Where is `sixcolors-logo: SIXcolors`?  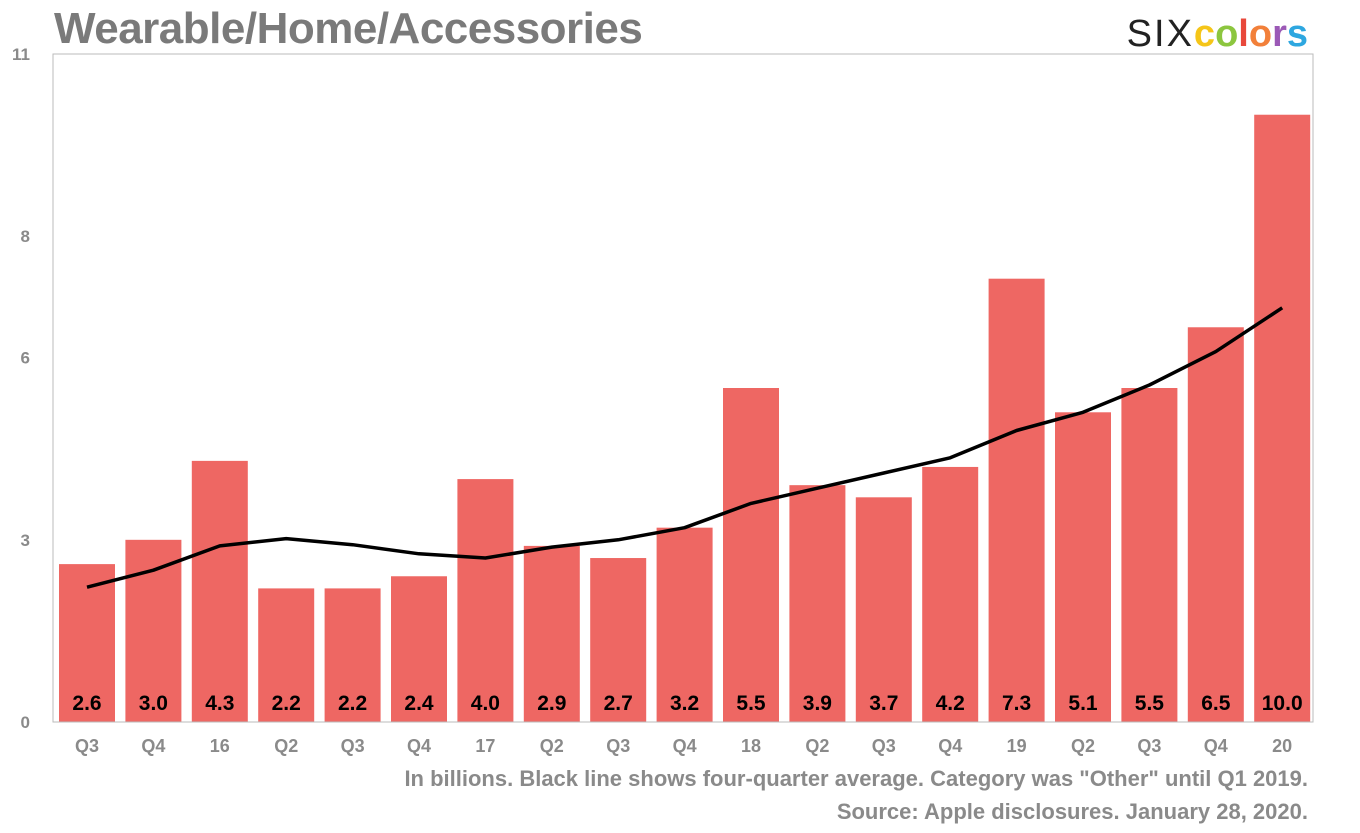
sixcolors-logo: SIXcolors is located at coordinates (1217, 34).